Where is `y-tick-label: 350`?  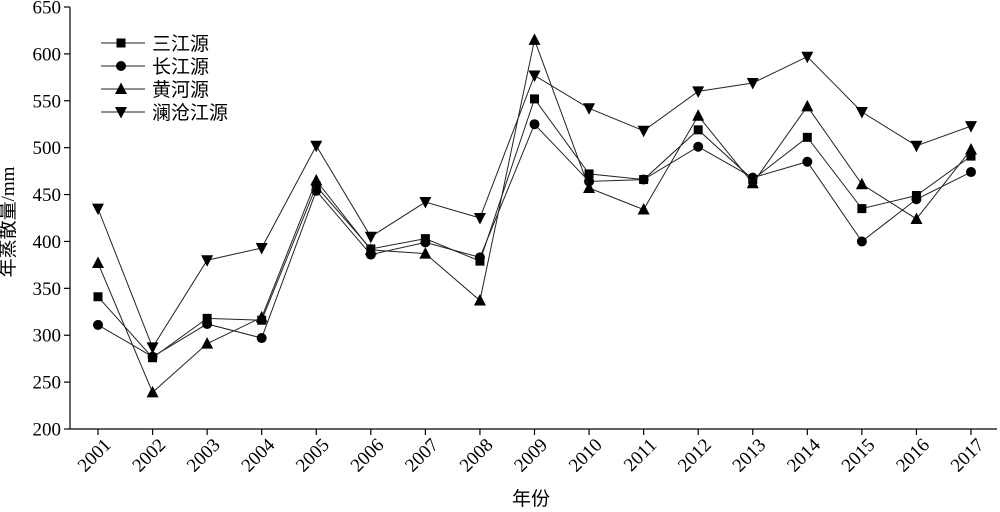
y-tick-label: 350 is located at coordinates (47, 289).